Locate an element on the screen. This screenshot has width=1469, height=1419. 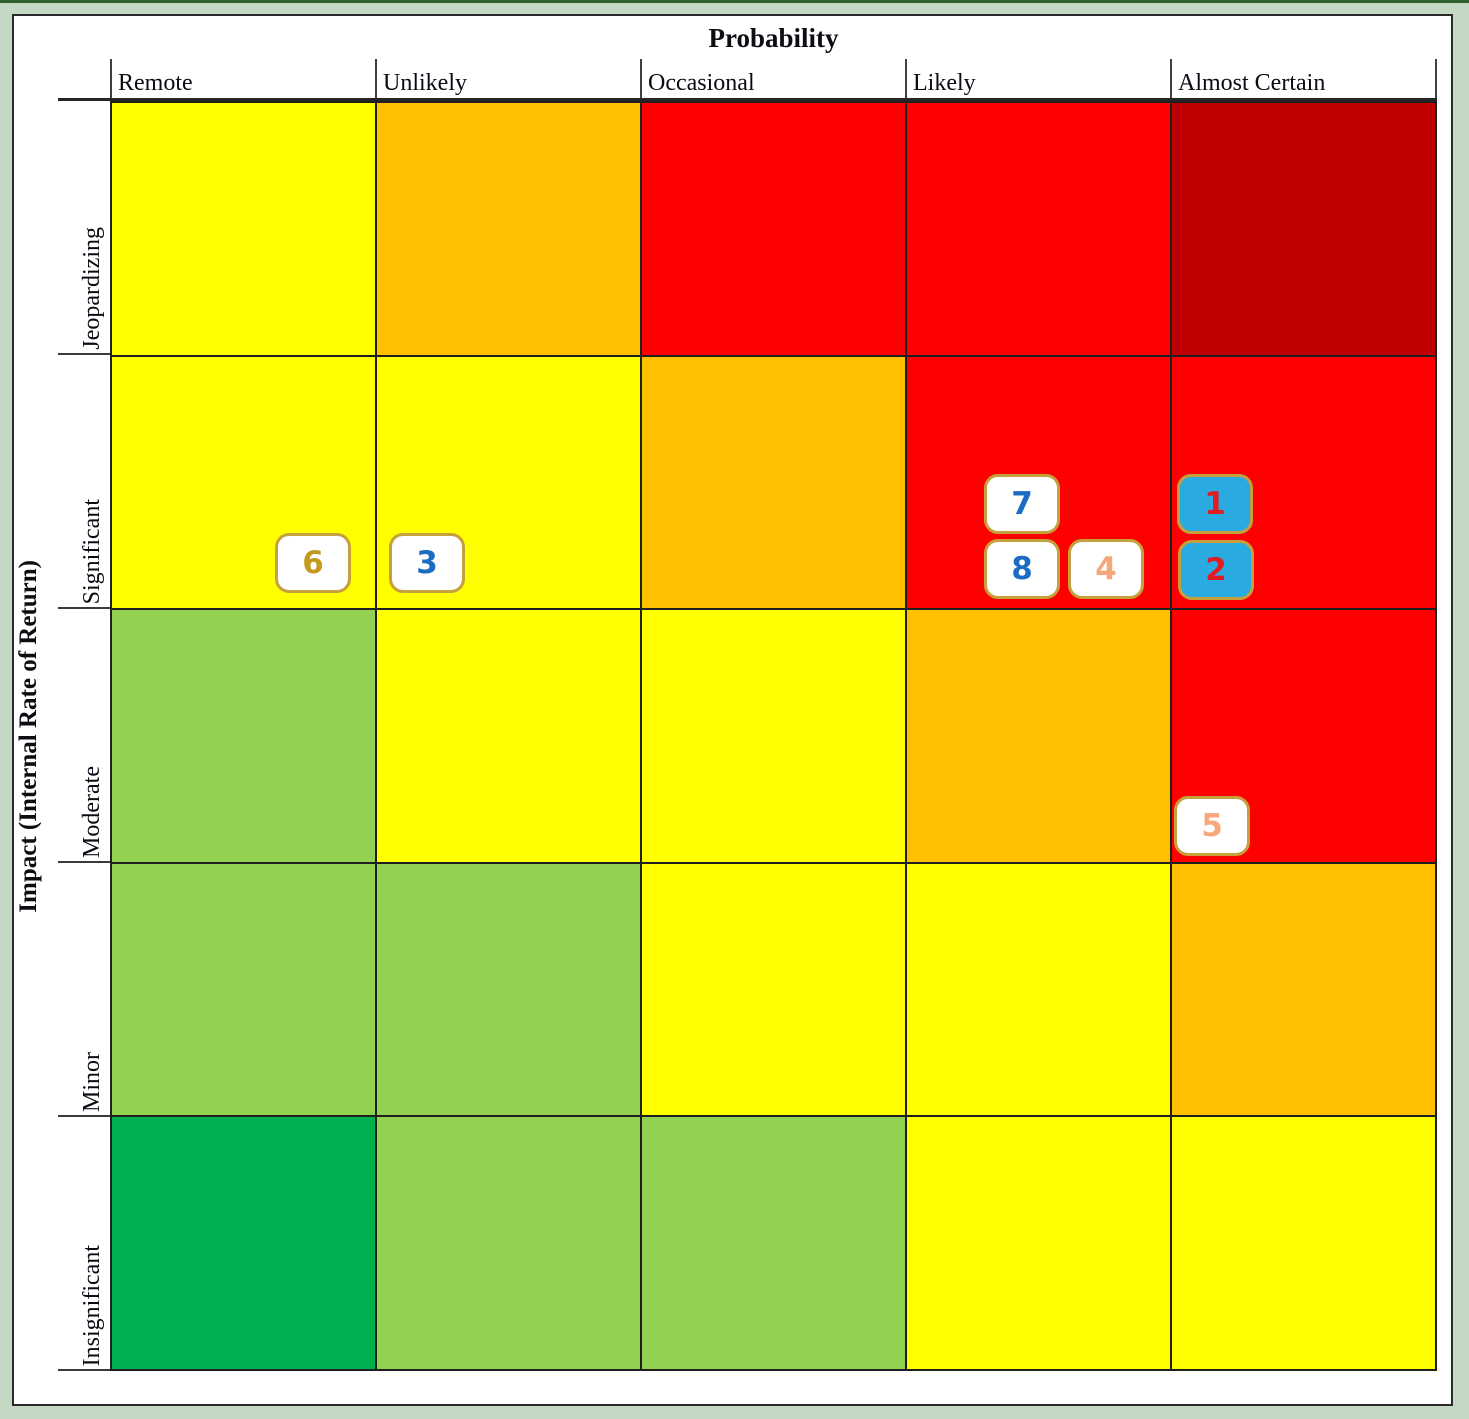
y-label-moderate: Moderate is located at coordinates (91, 812).